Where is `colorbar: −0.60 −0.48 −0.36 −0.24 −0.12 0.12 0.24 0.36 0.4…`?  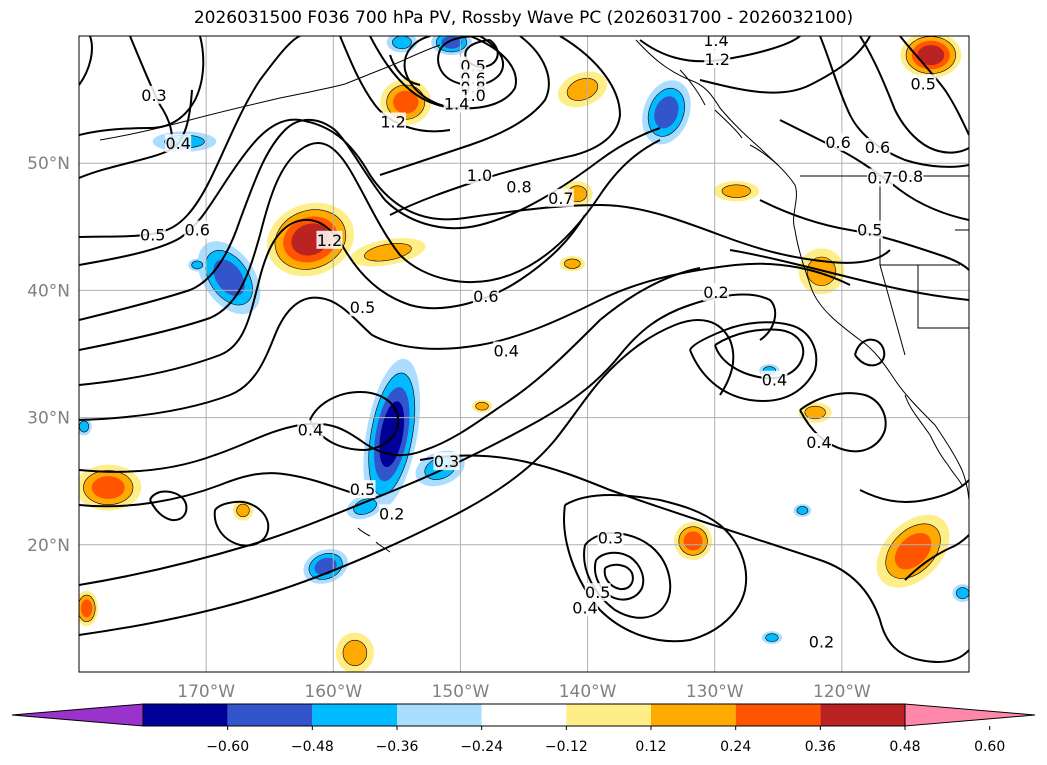 colorbar: −0.60 −0.48 −0.36 −0.24 −0.12 0.12 0.24 0.36 0.4… is located at coordinates (523, 729).